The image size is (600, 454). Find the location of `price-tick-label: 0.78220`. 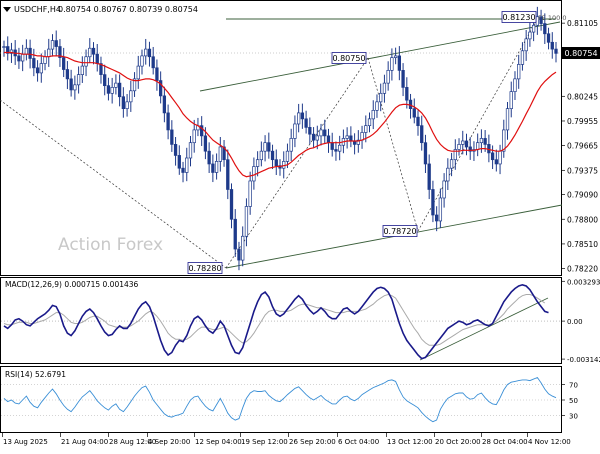

price-tick-label: 0.78220 is located at coordinates (582, 269).